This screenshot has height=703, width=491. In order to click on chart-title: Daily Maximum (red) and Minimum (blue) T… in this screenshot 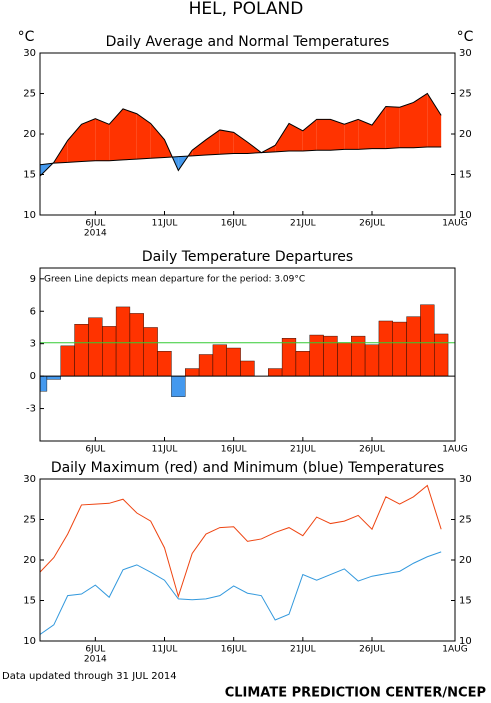, I will do `click(247, 468)`.